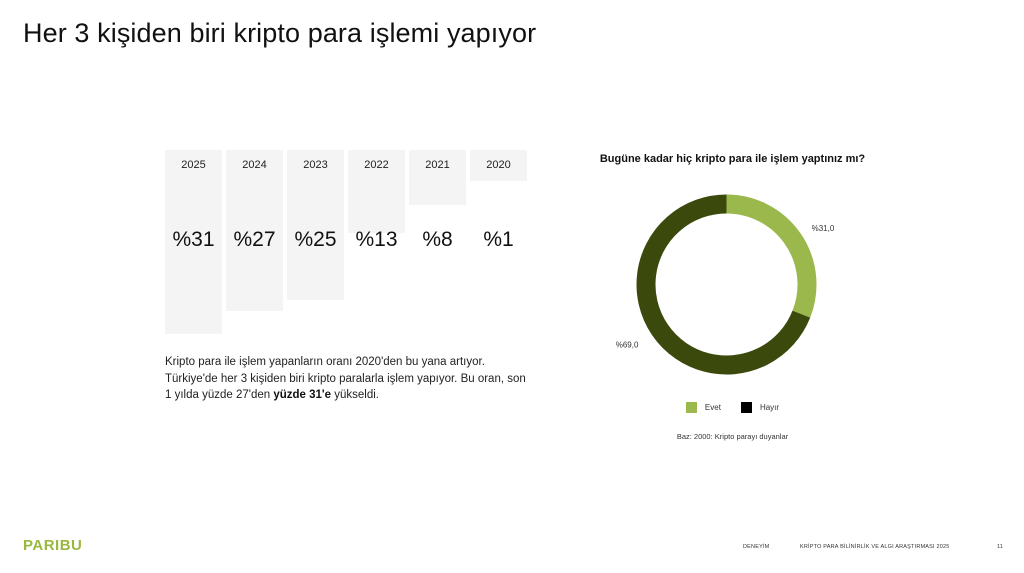  Describe the element at coordinates (769, 407) in the screenshot. I see `legend-label-hayir: Hayır` at that location.